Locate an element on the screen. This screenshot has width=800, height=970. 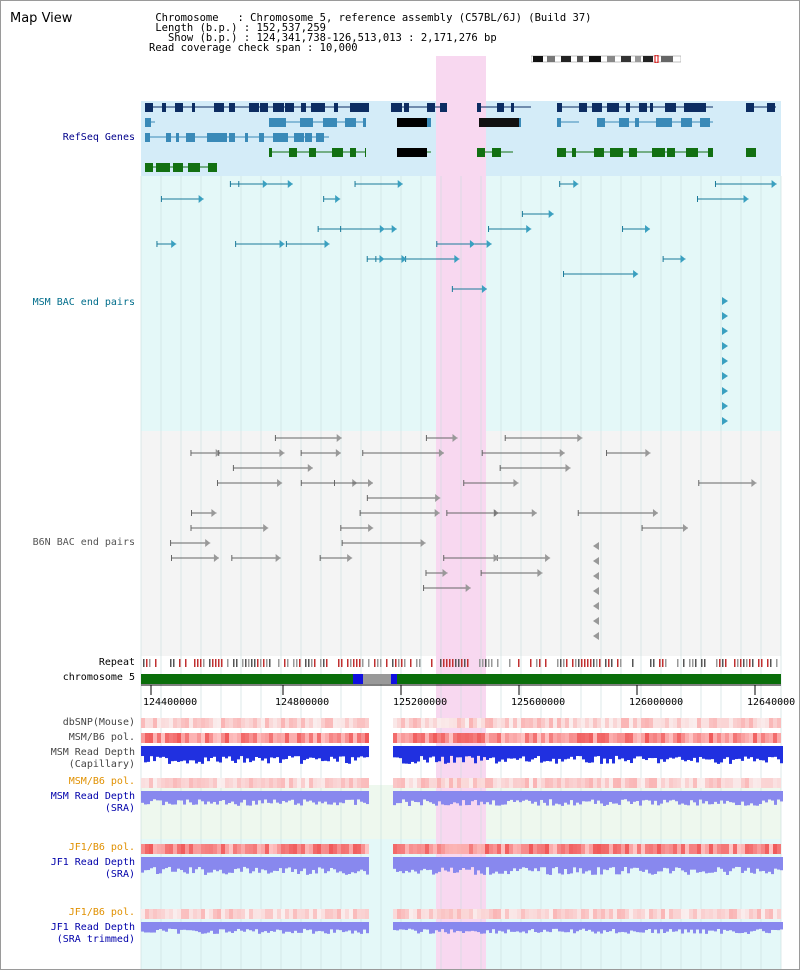
coverage-span-info: Read coverage check span : 10,000 is located at coordinates (253, 48).